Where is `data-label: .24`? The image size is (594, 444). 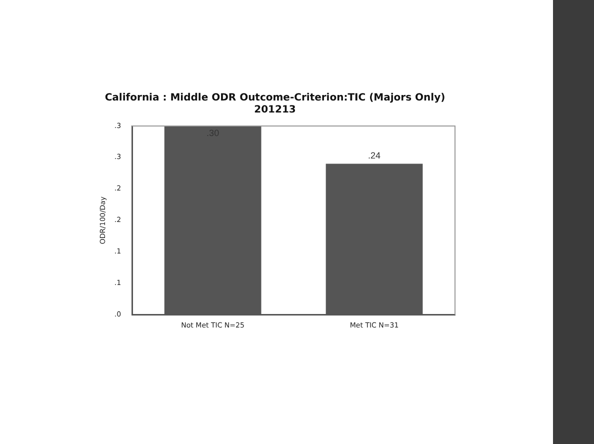
data-label: .24 is located at coordinates (374, 155).